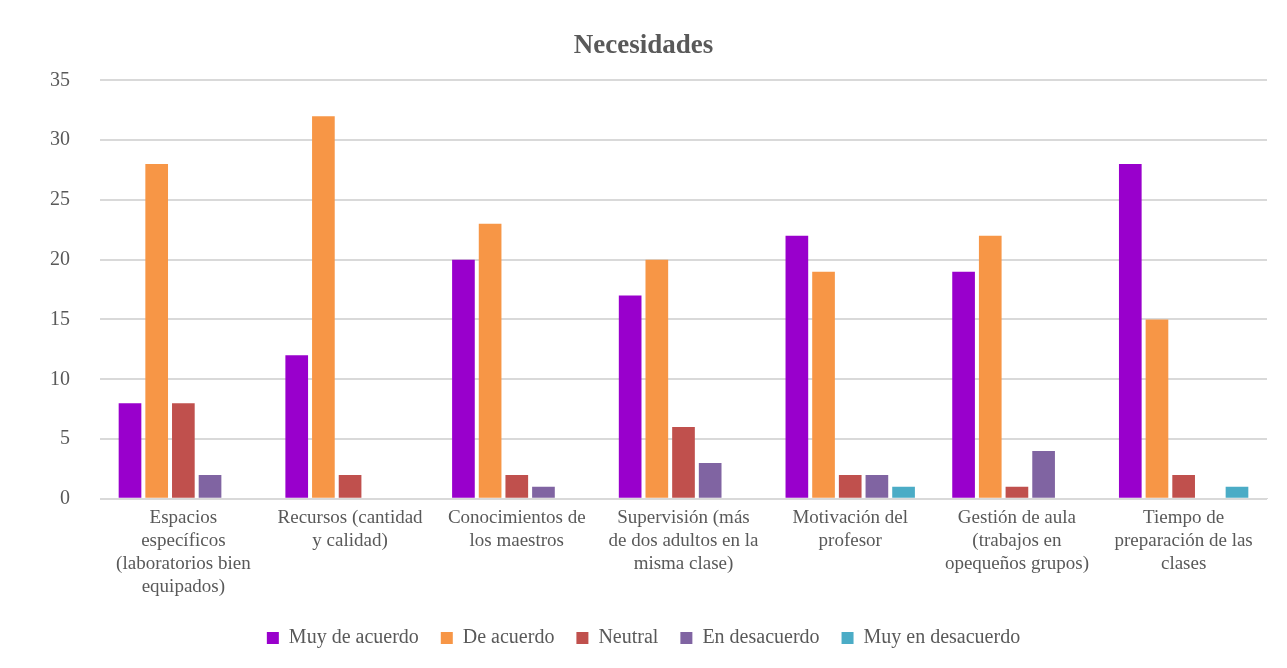 The image size is (1287, 668). What do you see at coordinates (60, 78) in the screenshot?
I see `y-tick-label: 35` at bounding box center [60, 78].